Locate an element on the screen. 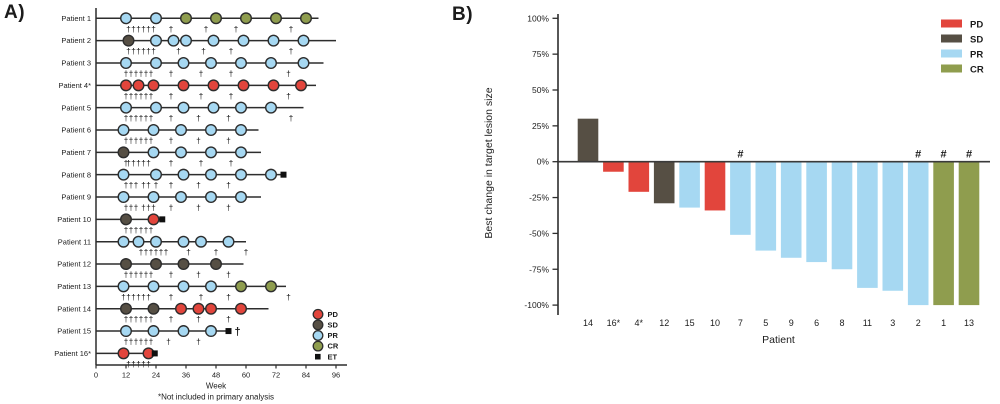 The width and height of the screenshot is (1000, 404). patient-label: Patient 13 is located at coordinates (74, 286).